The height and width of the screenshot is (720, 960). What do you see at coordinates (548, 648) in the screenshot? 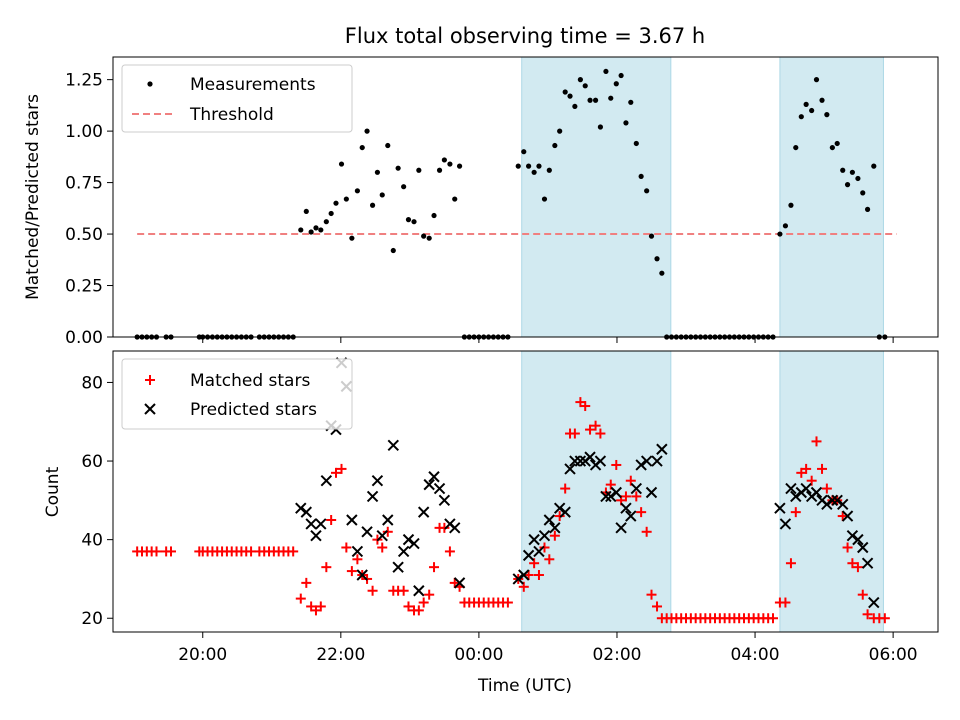
I see `bottom-x-ticks: 20:00 22:00 00:00 02:00 04:00 06:00` at bounding box center [548, 648].